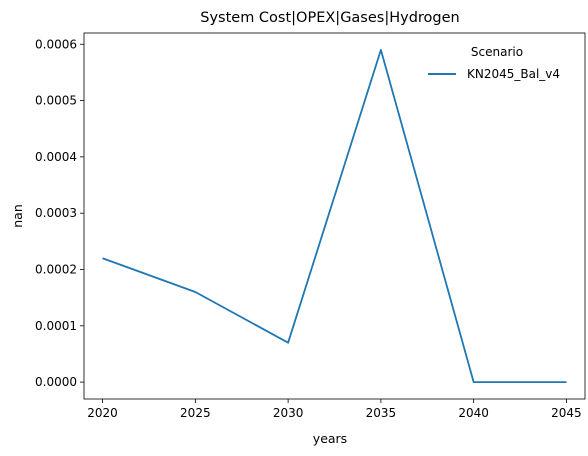  Describe the element at coordinates (17, 216) in the screenshot. I see `y-axis-label: nan` at that location.